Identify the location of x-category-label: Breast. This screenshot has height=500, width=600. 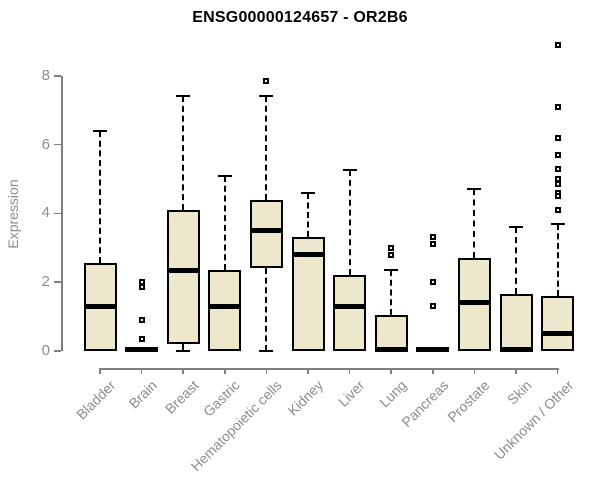
(181, 397).